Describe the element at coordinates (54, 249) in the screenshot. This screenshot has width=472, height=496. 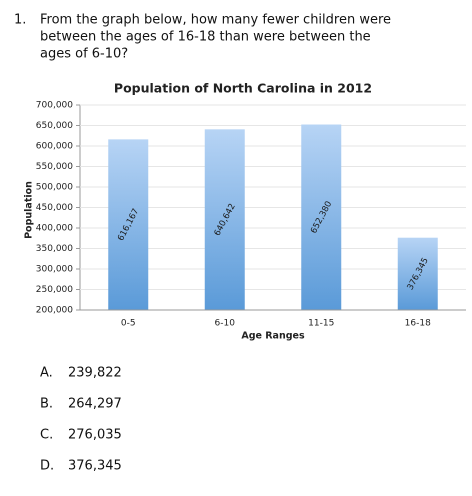
I see `y-tick-label: 350,000` at that location.